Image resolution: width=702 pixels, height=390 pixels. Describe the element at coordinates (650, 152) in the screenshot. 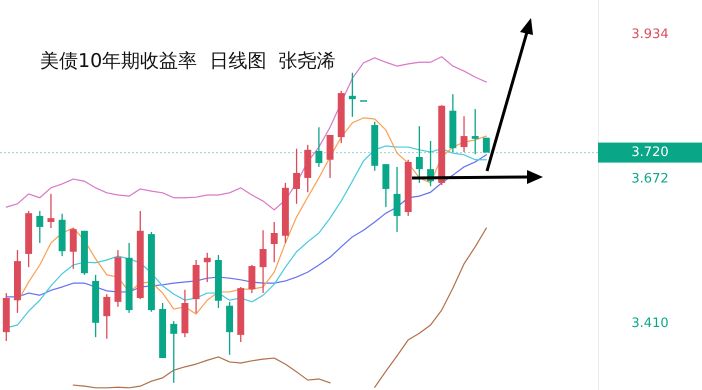

I see `ref-line-label: 3.720` at that location.